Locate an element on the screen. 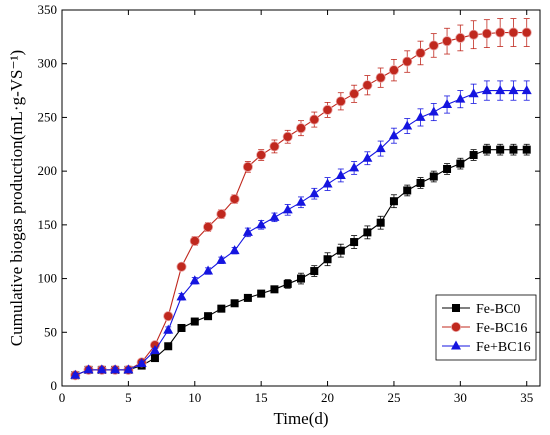 This screenshot has width=550, height=435. legend: Fe-BC0 Fe-BC16 Fe+BC16 is located at coordinates (486, 327).